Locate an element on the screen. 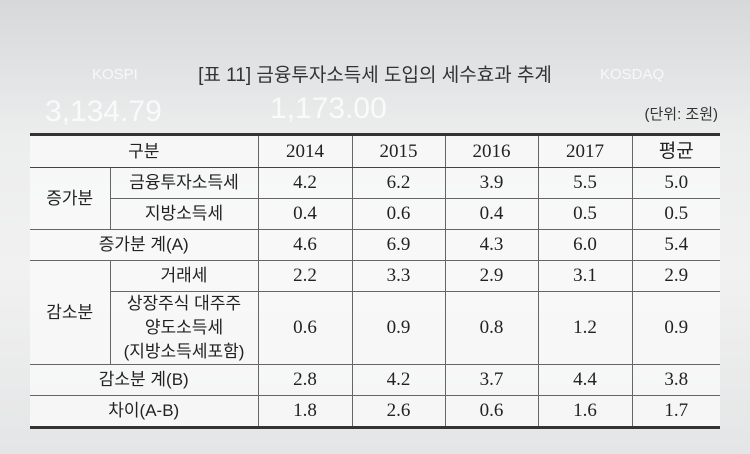  header-cell: 2016 is located at coordinates (491, 151).